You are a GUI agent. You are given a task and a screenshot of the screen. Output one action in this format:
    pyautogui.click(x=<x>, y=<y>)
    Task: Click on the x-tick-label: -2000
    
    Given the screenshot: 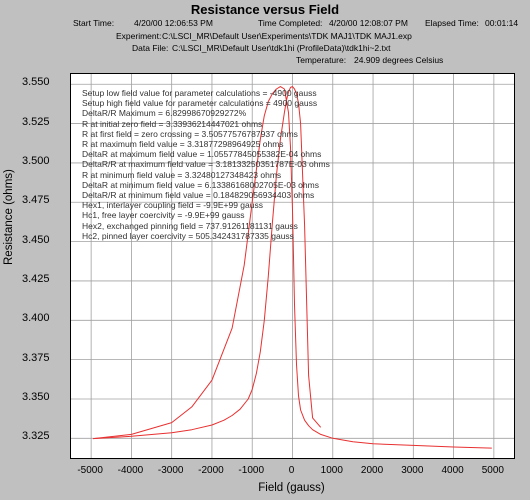 What is the action you would take?
    pyautogui.click(x=211, y=470)
    